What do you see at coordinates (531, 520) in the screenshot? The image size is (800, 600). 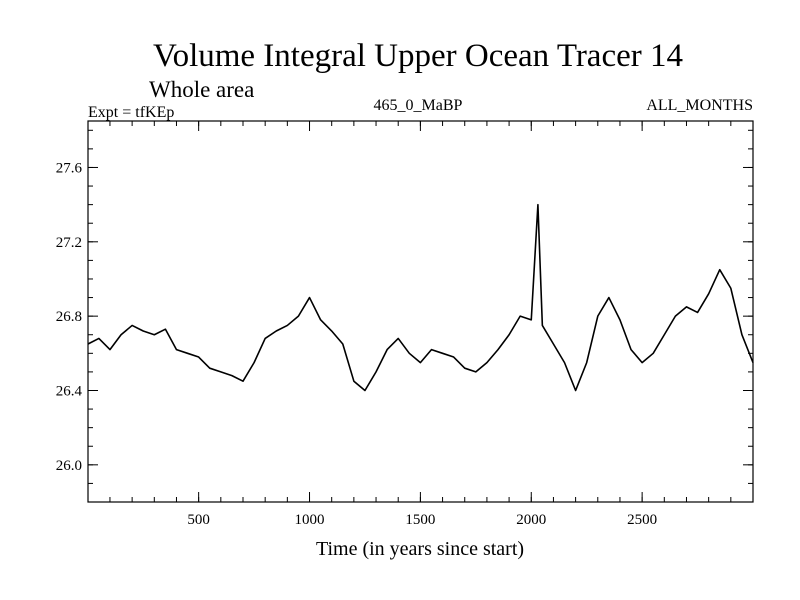 I see `x-tick-label: 2000` at bounding box center [531, 520].